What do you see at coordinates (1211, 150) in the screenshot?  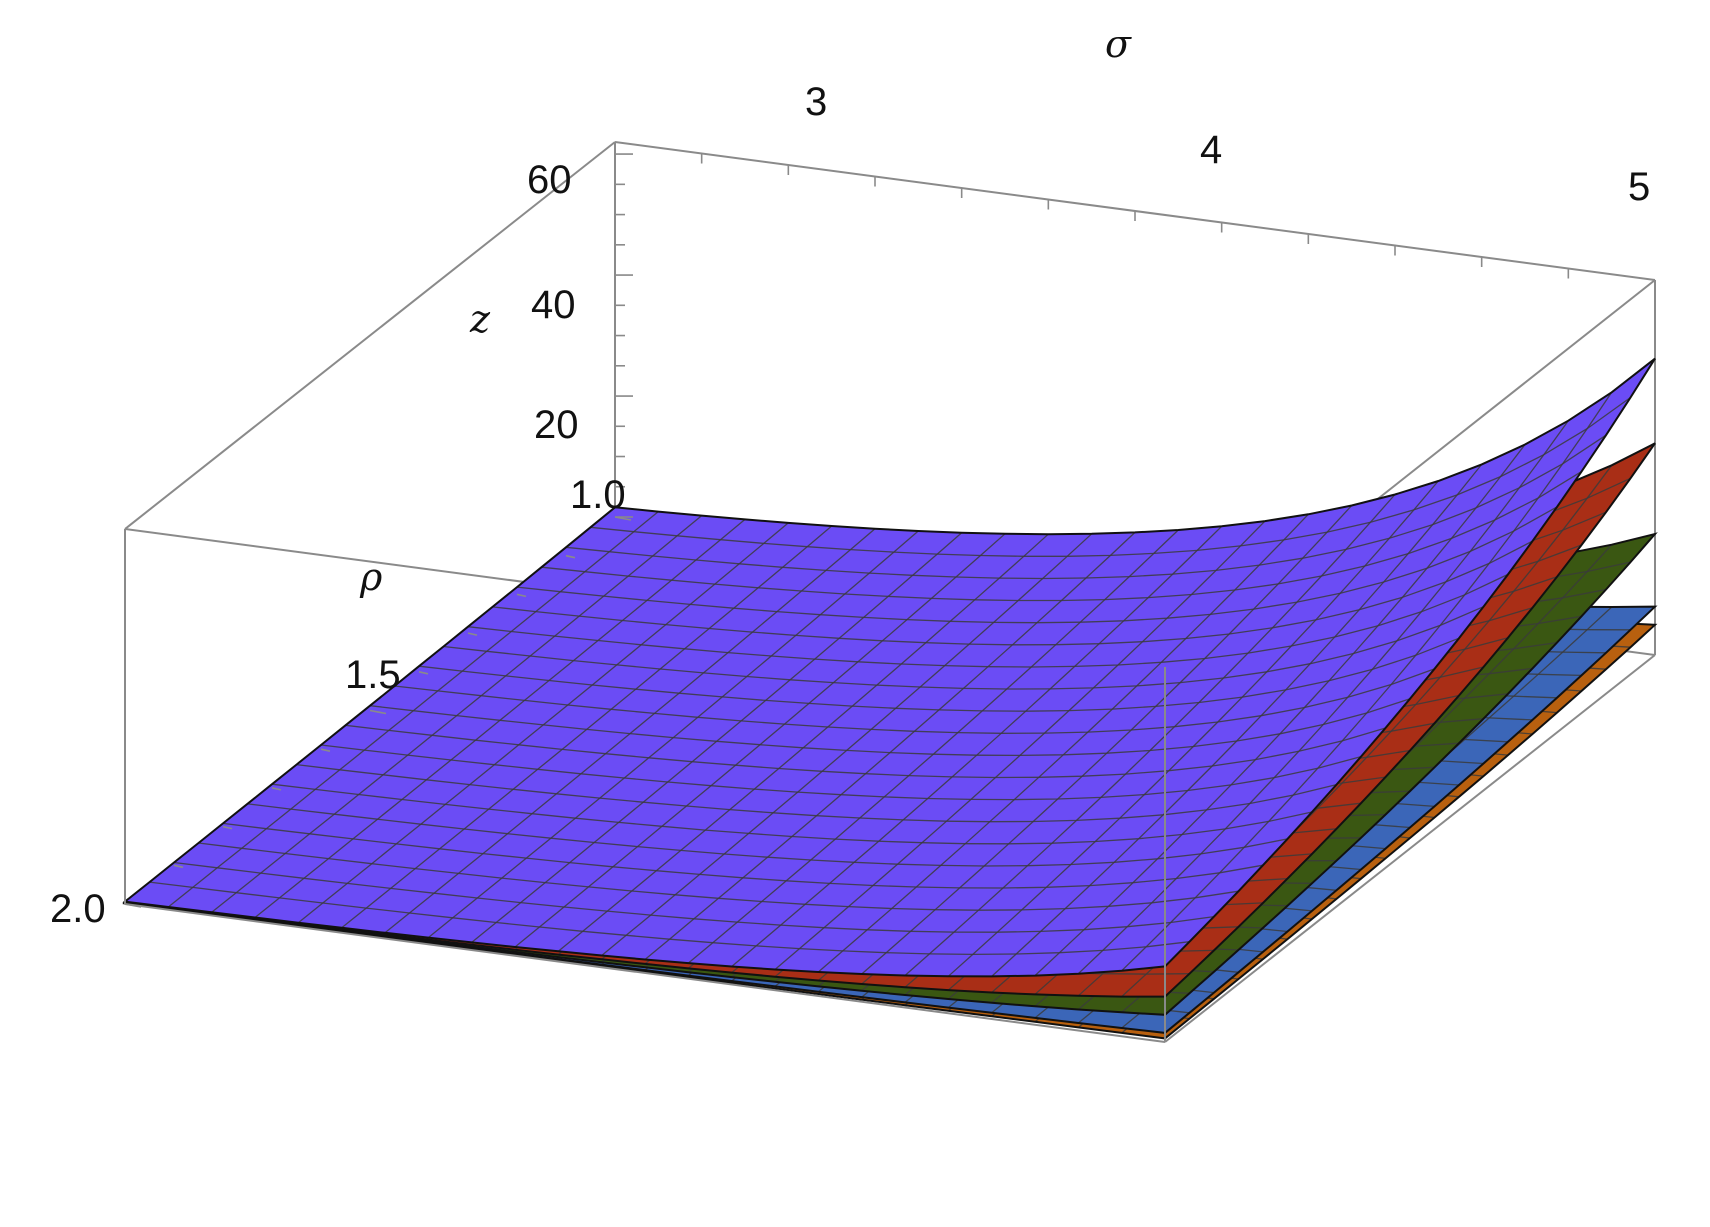 I see `sigma-tick-label-4: 4` at bounding box center [1211, 150].